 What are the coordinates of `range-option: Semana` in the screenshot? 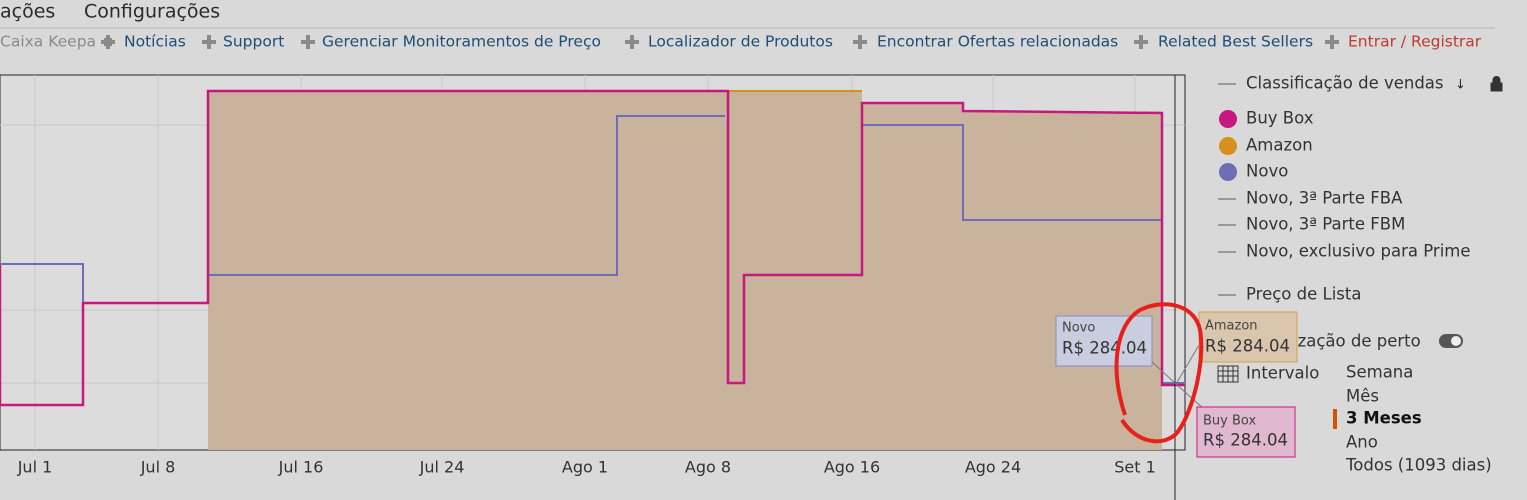 It's located at (1379, 372).